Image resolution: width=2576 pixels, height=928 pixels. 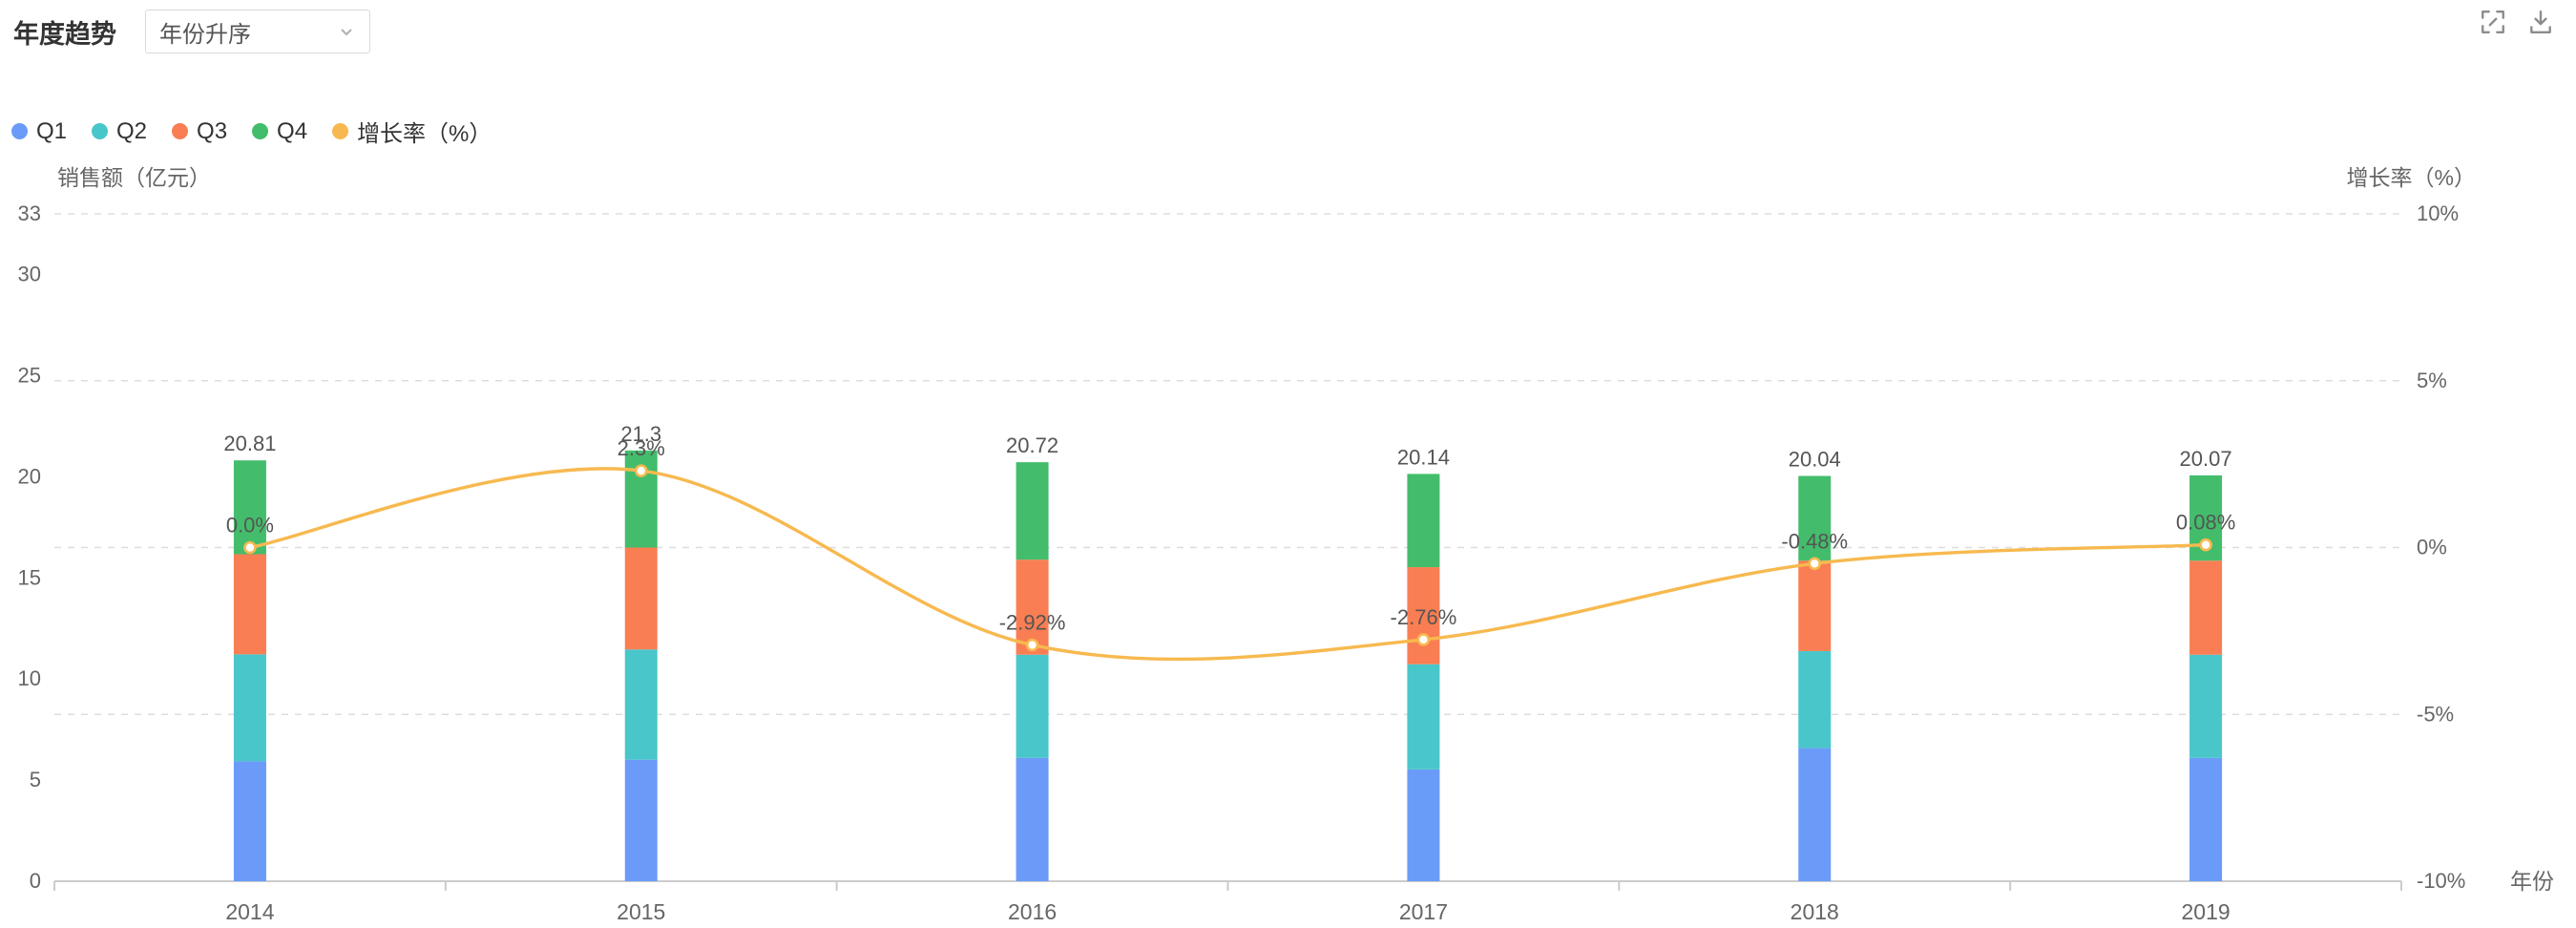 I want to click on right-axis-tick-label: 5%, so click(x=2432, y=380).